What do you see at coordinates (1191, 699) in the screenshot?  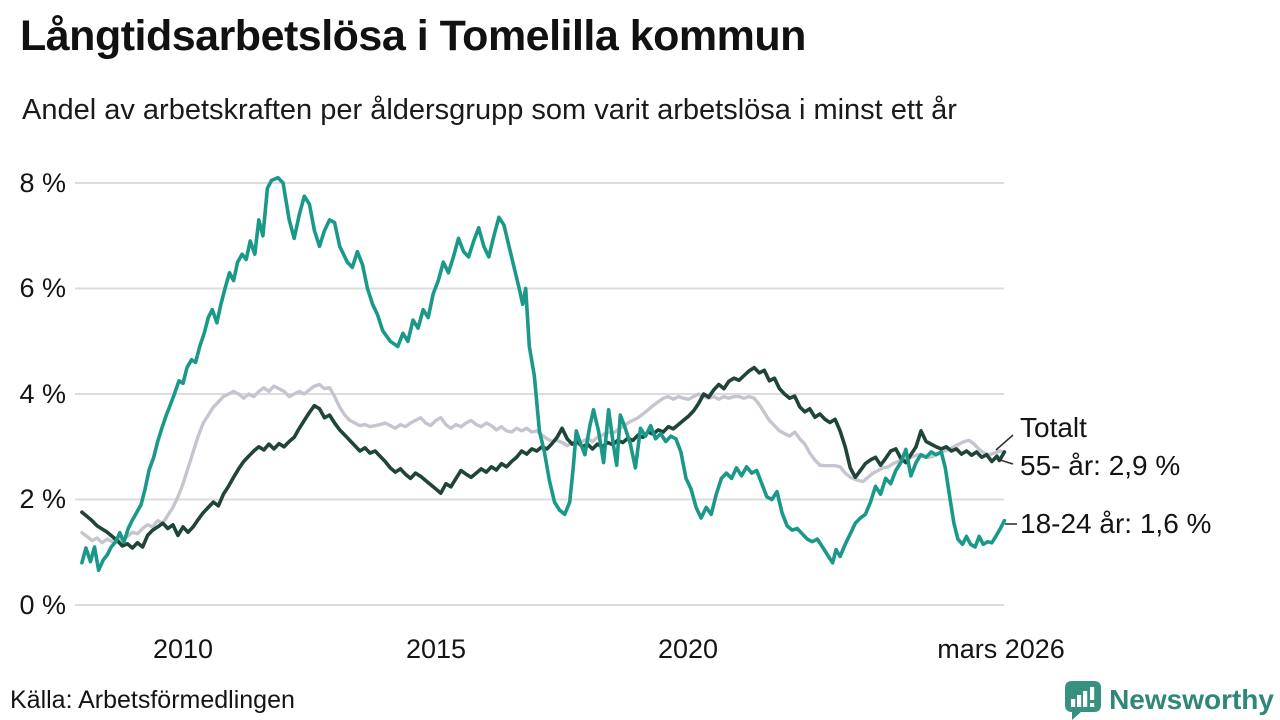 I see `brand-name: Newsworthy` at bounding box center [1191, 699].